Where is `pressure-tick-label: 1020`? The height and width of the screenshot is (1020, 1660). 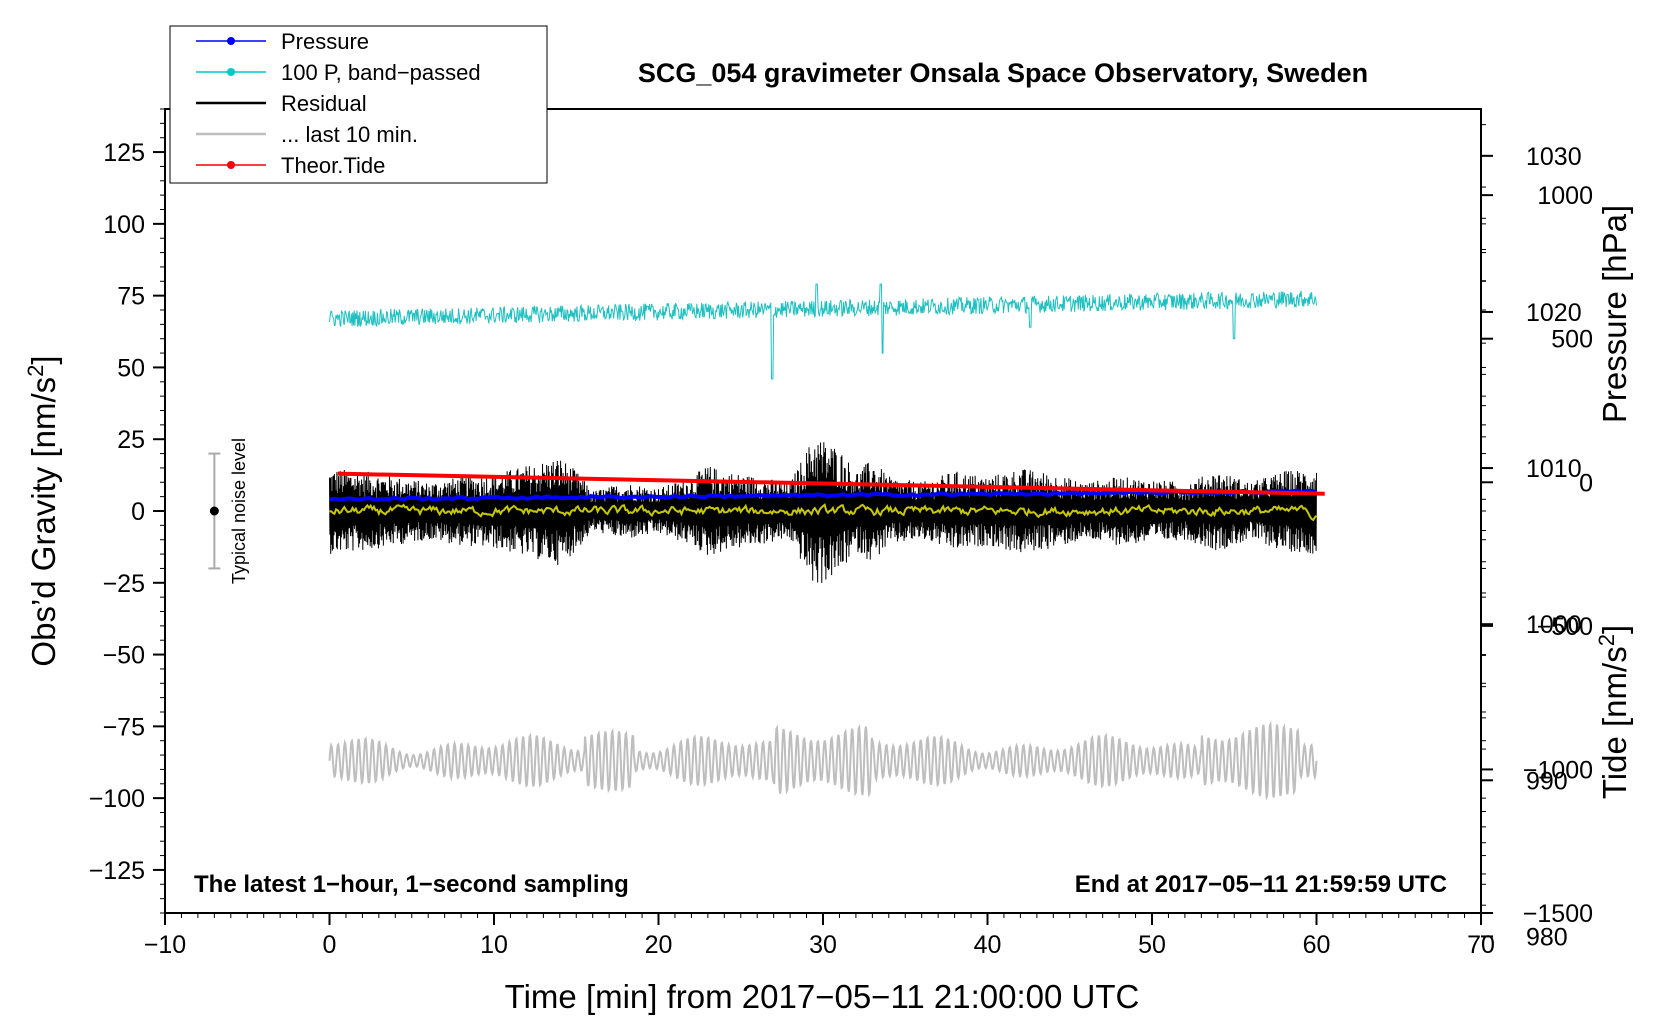 pressure-tick-label: 1020 is located at coordinates (1554, 313).